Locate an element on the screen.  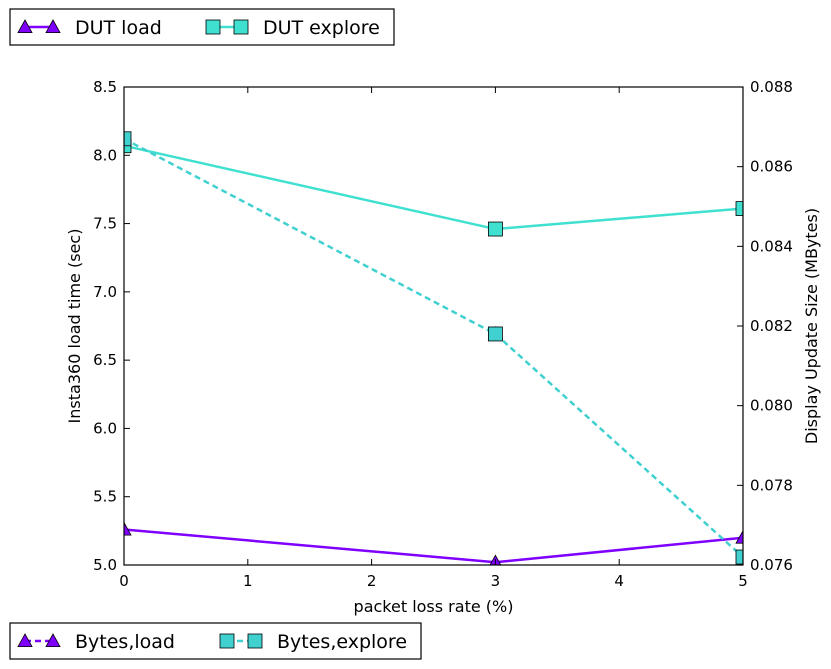
y-right-tick-label: 0.084 is located at coordinates (771, 246).